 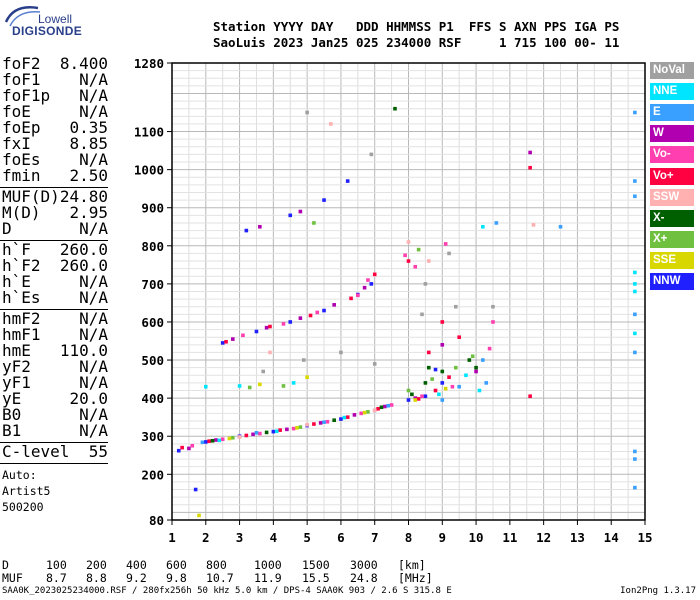 I want to click on x-tick-label: 1, so click(x=172, y=537).